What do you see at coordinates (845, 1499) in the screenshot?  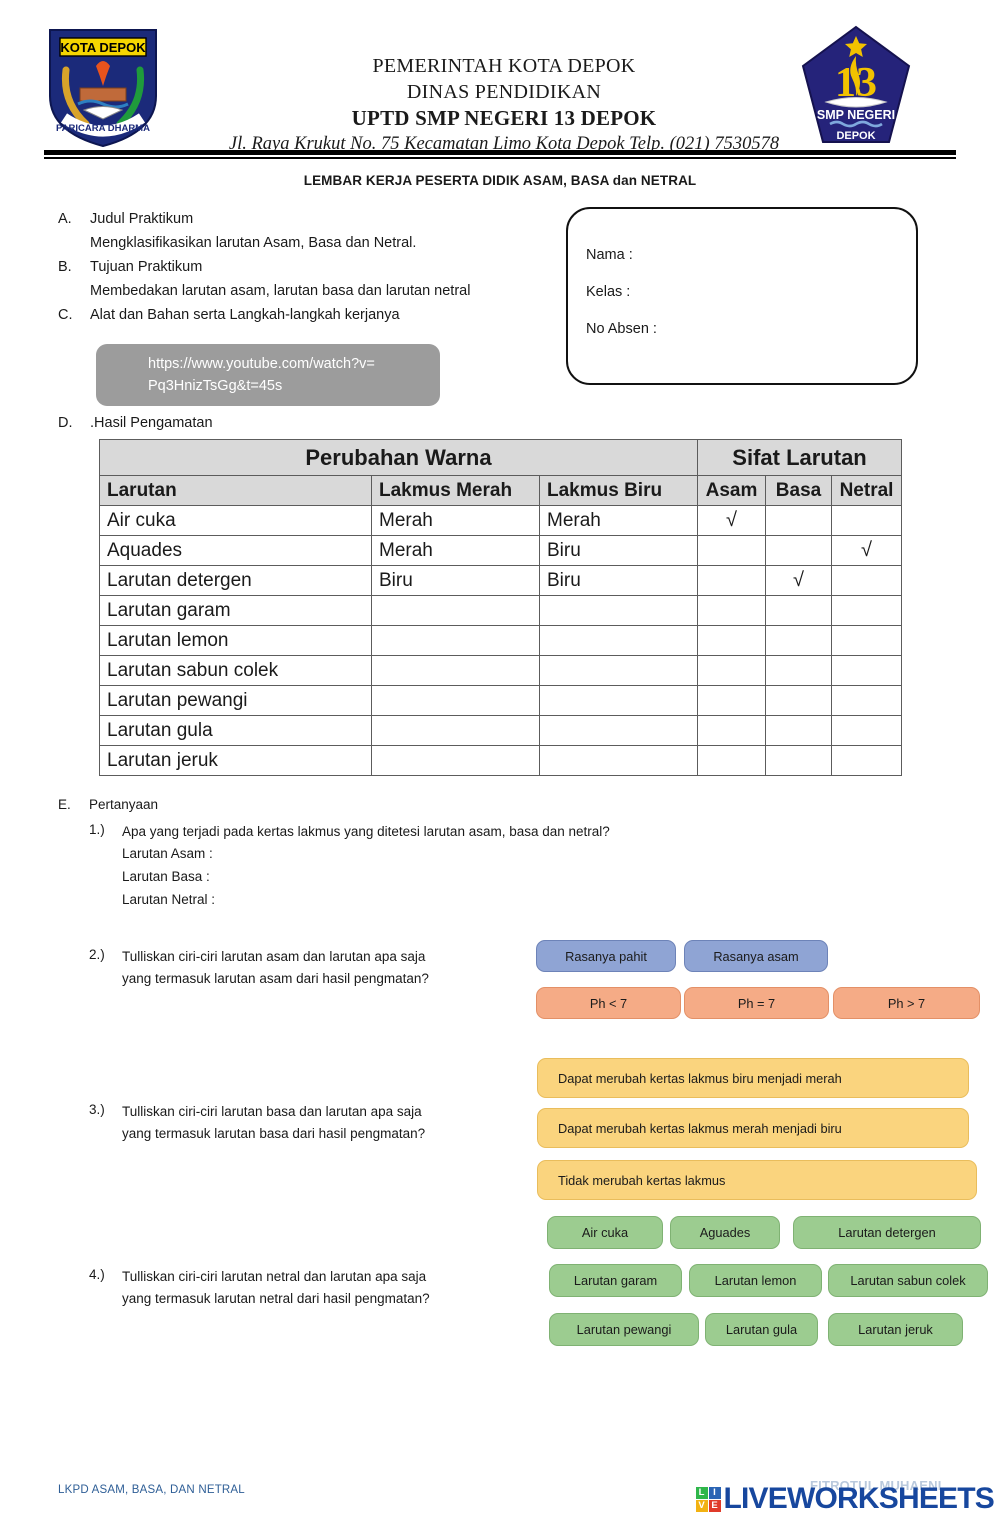 I see `liveworksheets-logo: L I V E LIVEWORKSHEETS` at bounding box center [845, 1499].